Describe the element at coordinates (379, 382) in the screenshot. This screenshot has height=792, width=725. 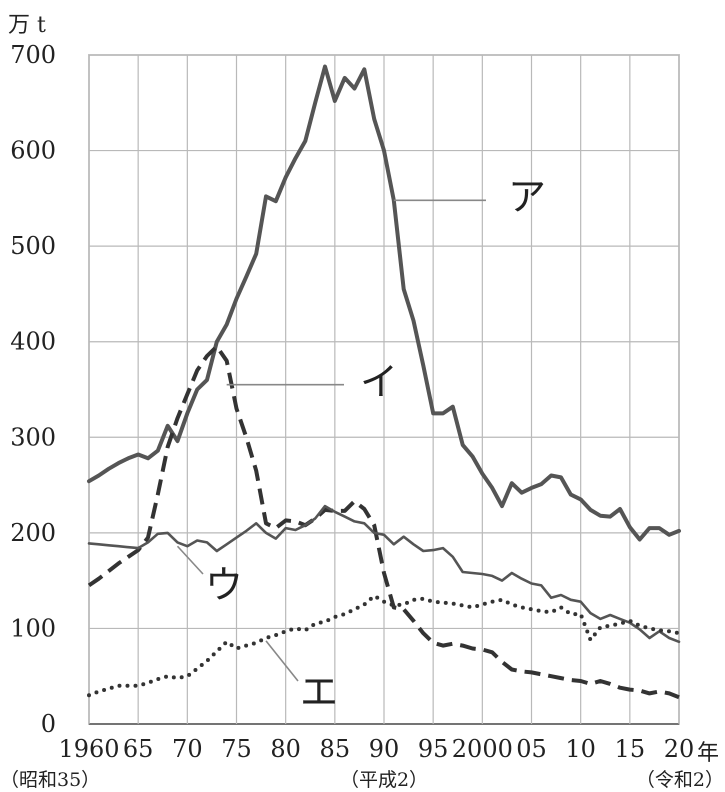
I see `series-label: イ` at that location.